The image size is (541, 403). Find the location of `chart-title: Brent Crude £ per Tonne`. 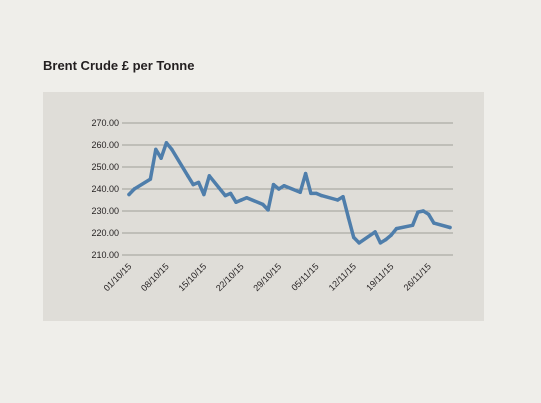

chart-title: Brent Crude £ per Tonne is located at coordinates (119, 65).